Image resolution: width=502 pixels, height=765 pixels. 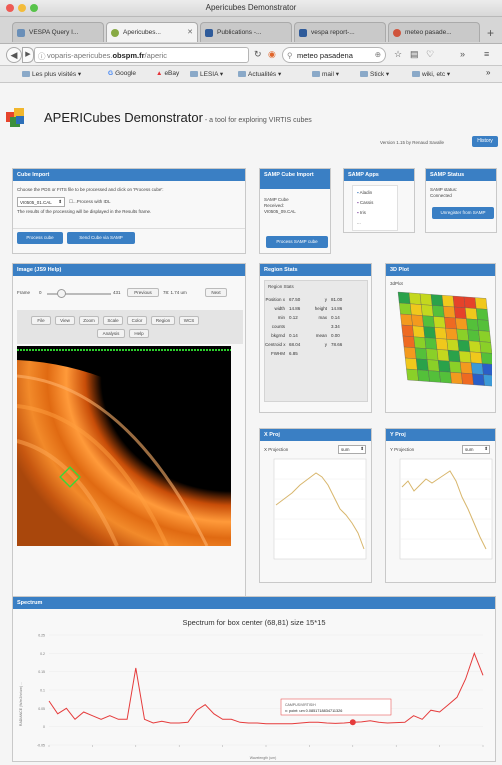 I want to click on js9-menu-scale: Scale, so click(x=113, y=320).